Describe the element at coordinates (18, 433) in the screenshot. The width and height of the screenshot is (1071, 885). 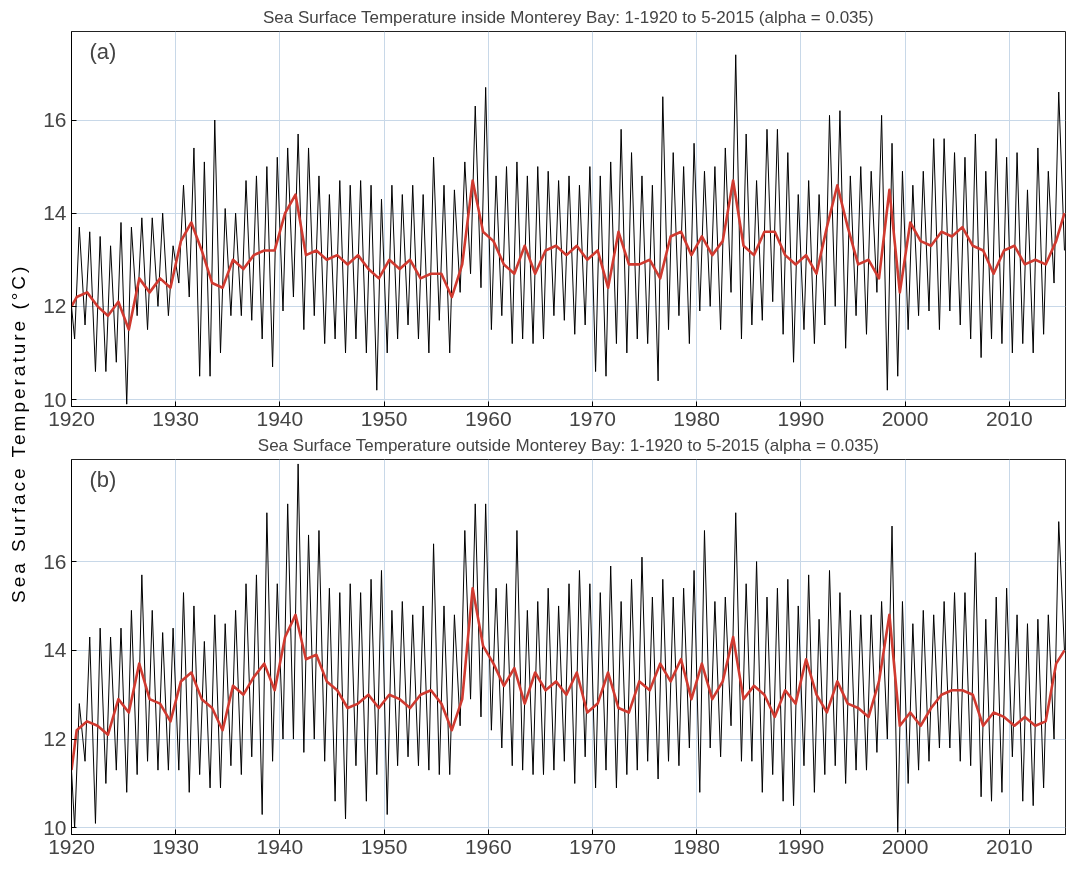
I see `y-axis-title: Sea Surface Temperature (°C)` at that location.